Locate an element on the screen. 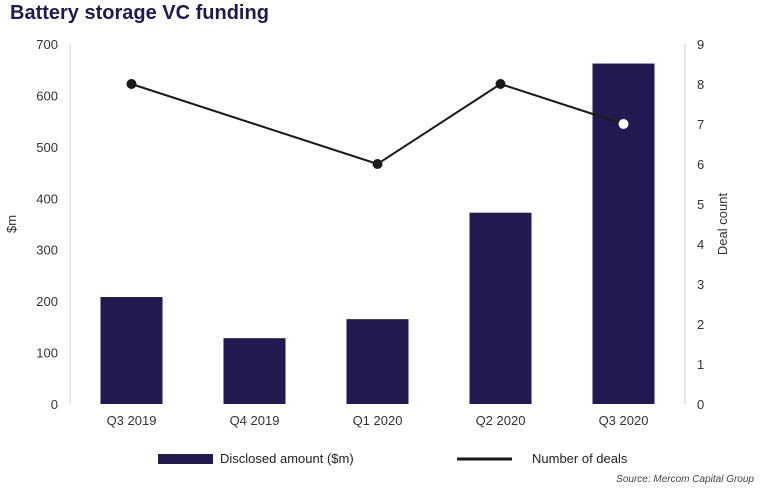  y2-tick-7: 7 is located at coordinates (700, 124).